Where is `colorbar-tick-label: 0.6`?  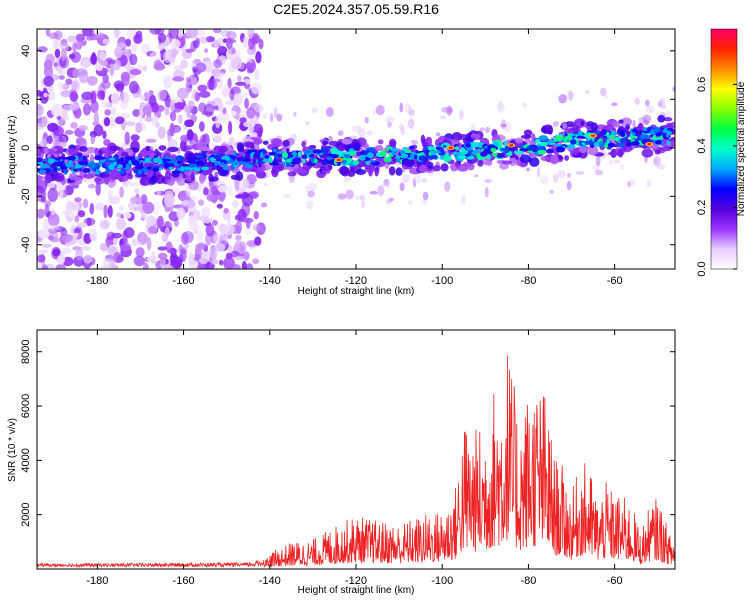
colorbar-tick-label: 0.6 is located at coordinates (702, 84).